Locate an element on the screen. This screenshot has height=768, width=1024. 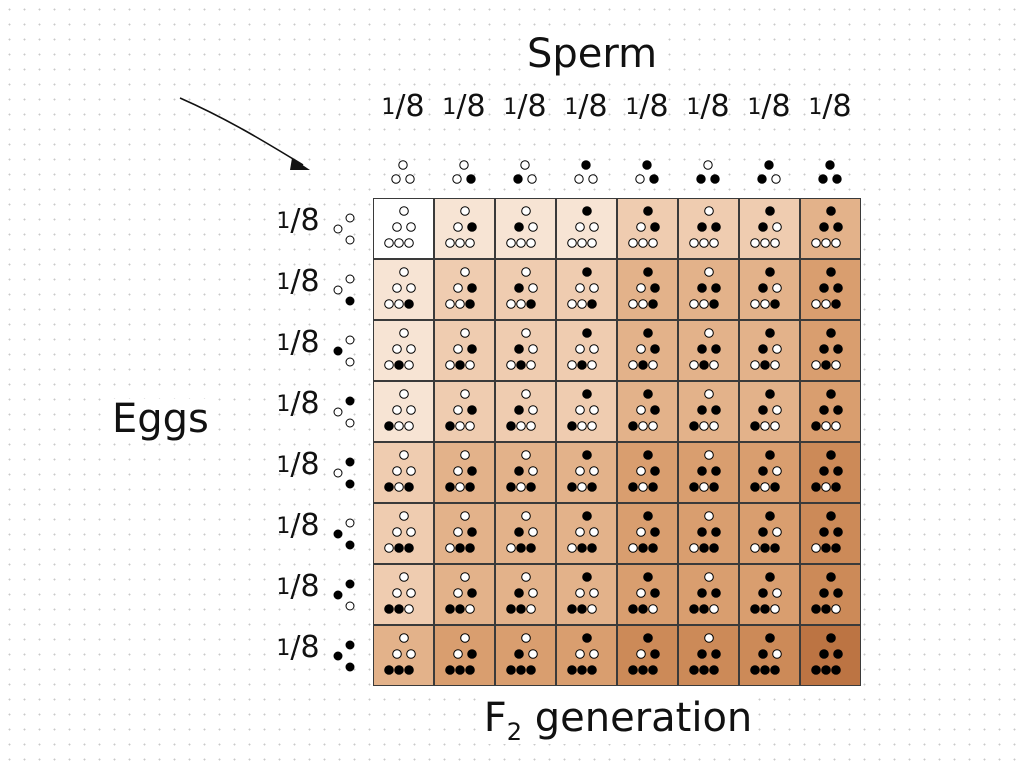
egg-fraction-label: 1/8 is located at coordinates (298, 594).